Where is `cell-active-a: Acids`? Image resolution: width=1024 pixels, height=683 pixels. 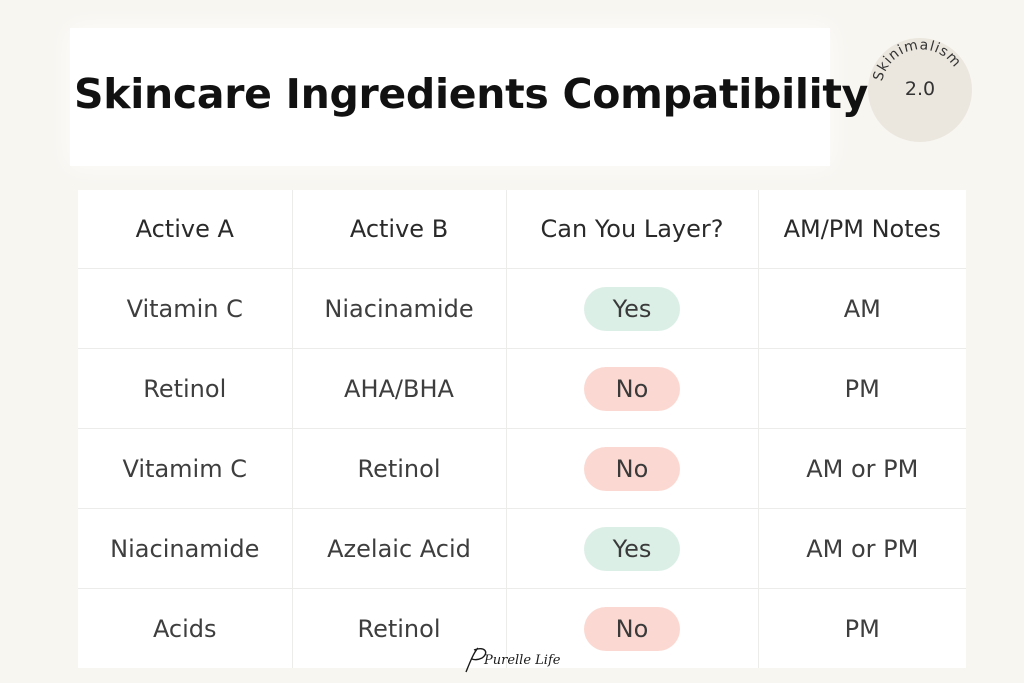 cell-active-a: Acids is located at coordinates (185, 628).